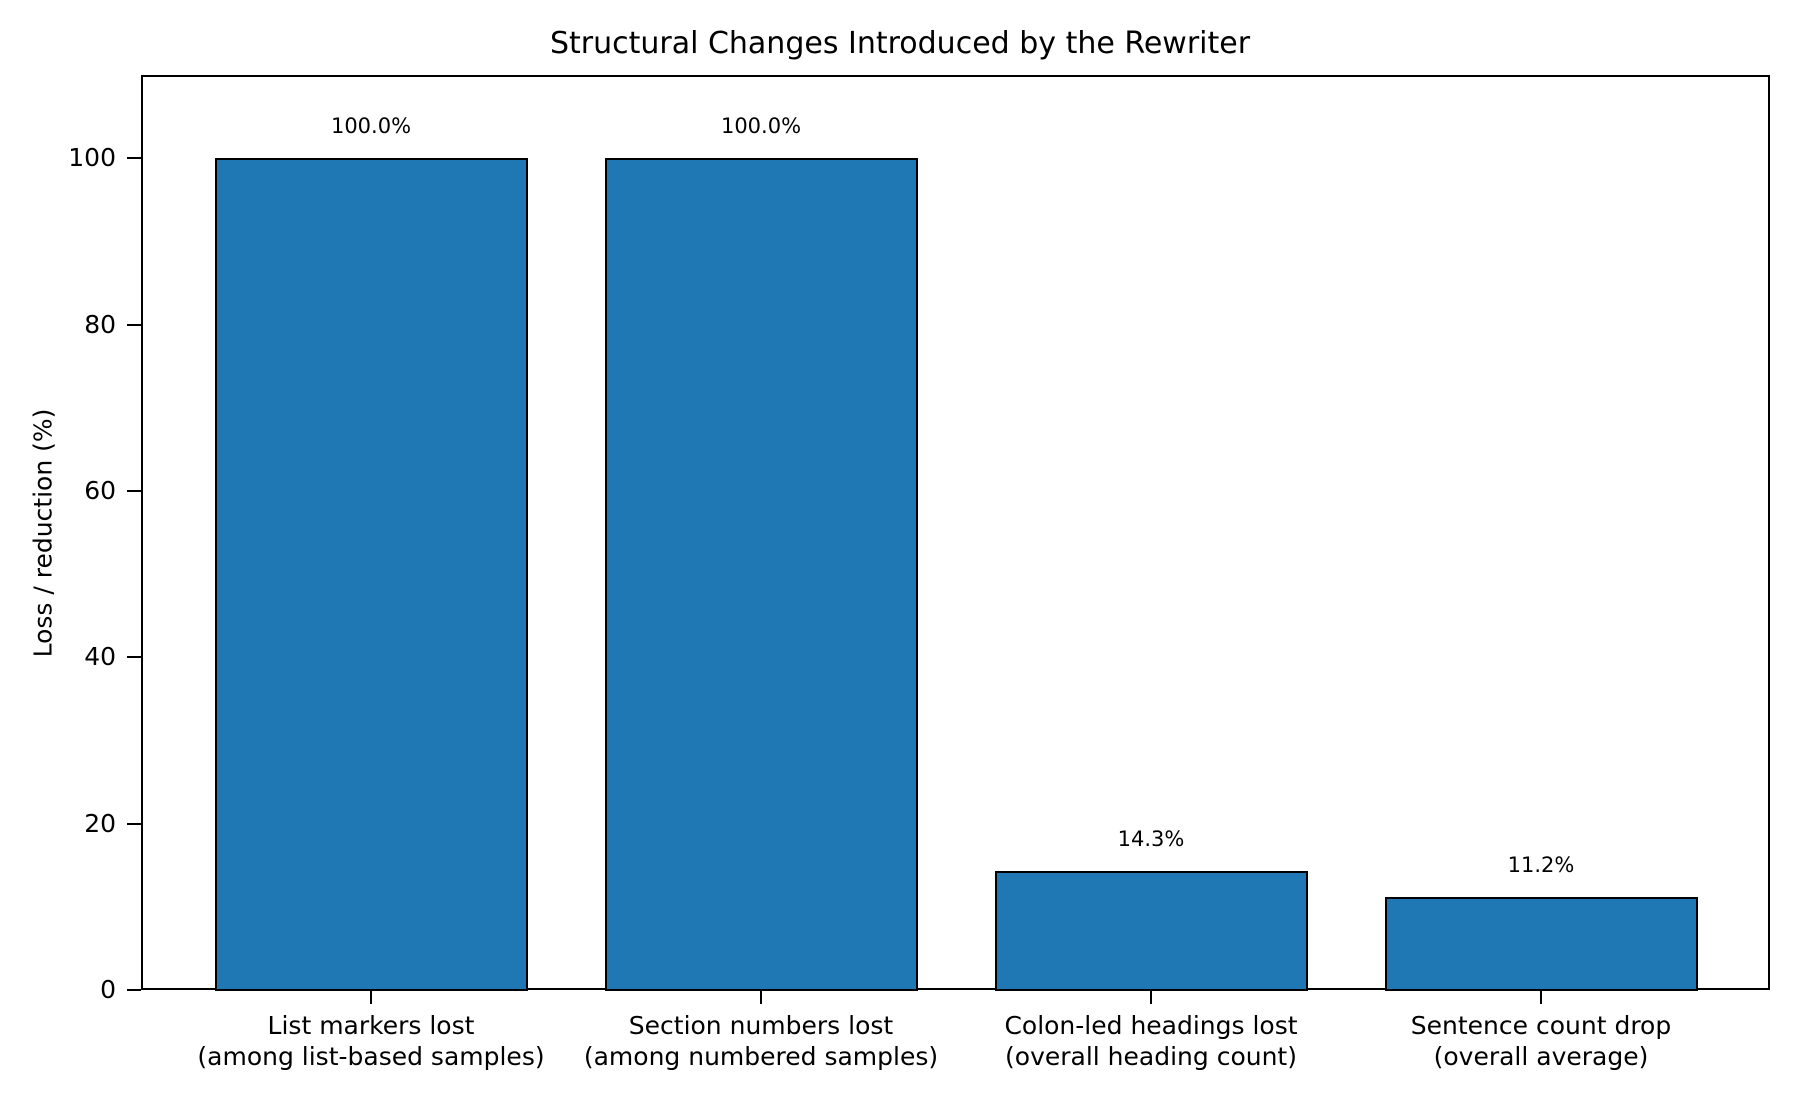 The height and width of the screenshot is (1100, 1800). What do you see at coordinates (43, 533) in the screenshot?
I see `y-axis-label: Loss / reduction (%)` at bounding box center [43, 533].